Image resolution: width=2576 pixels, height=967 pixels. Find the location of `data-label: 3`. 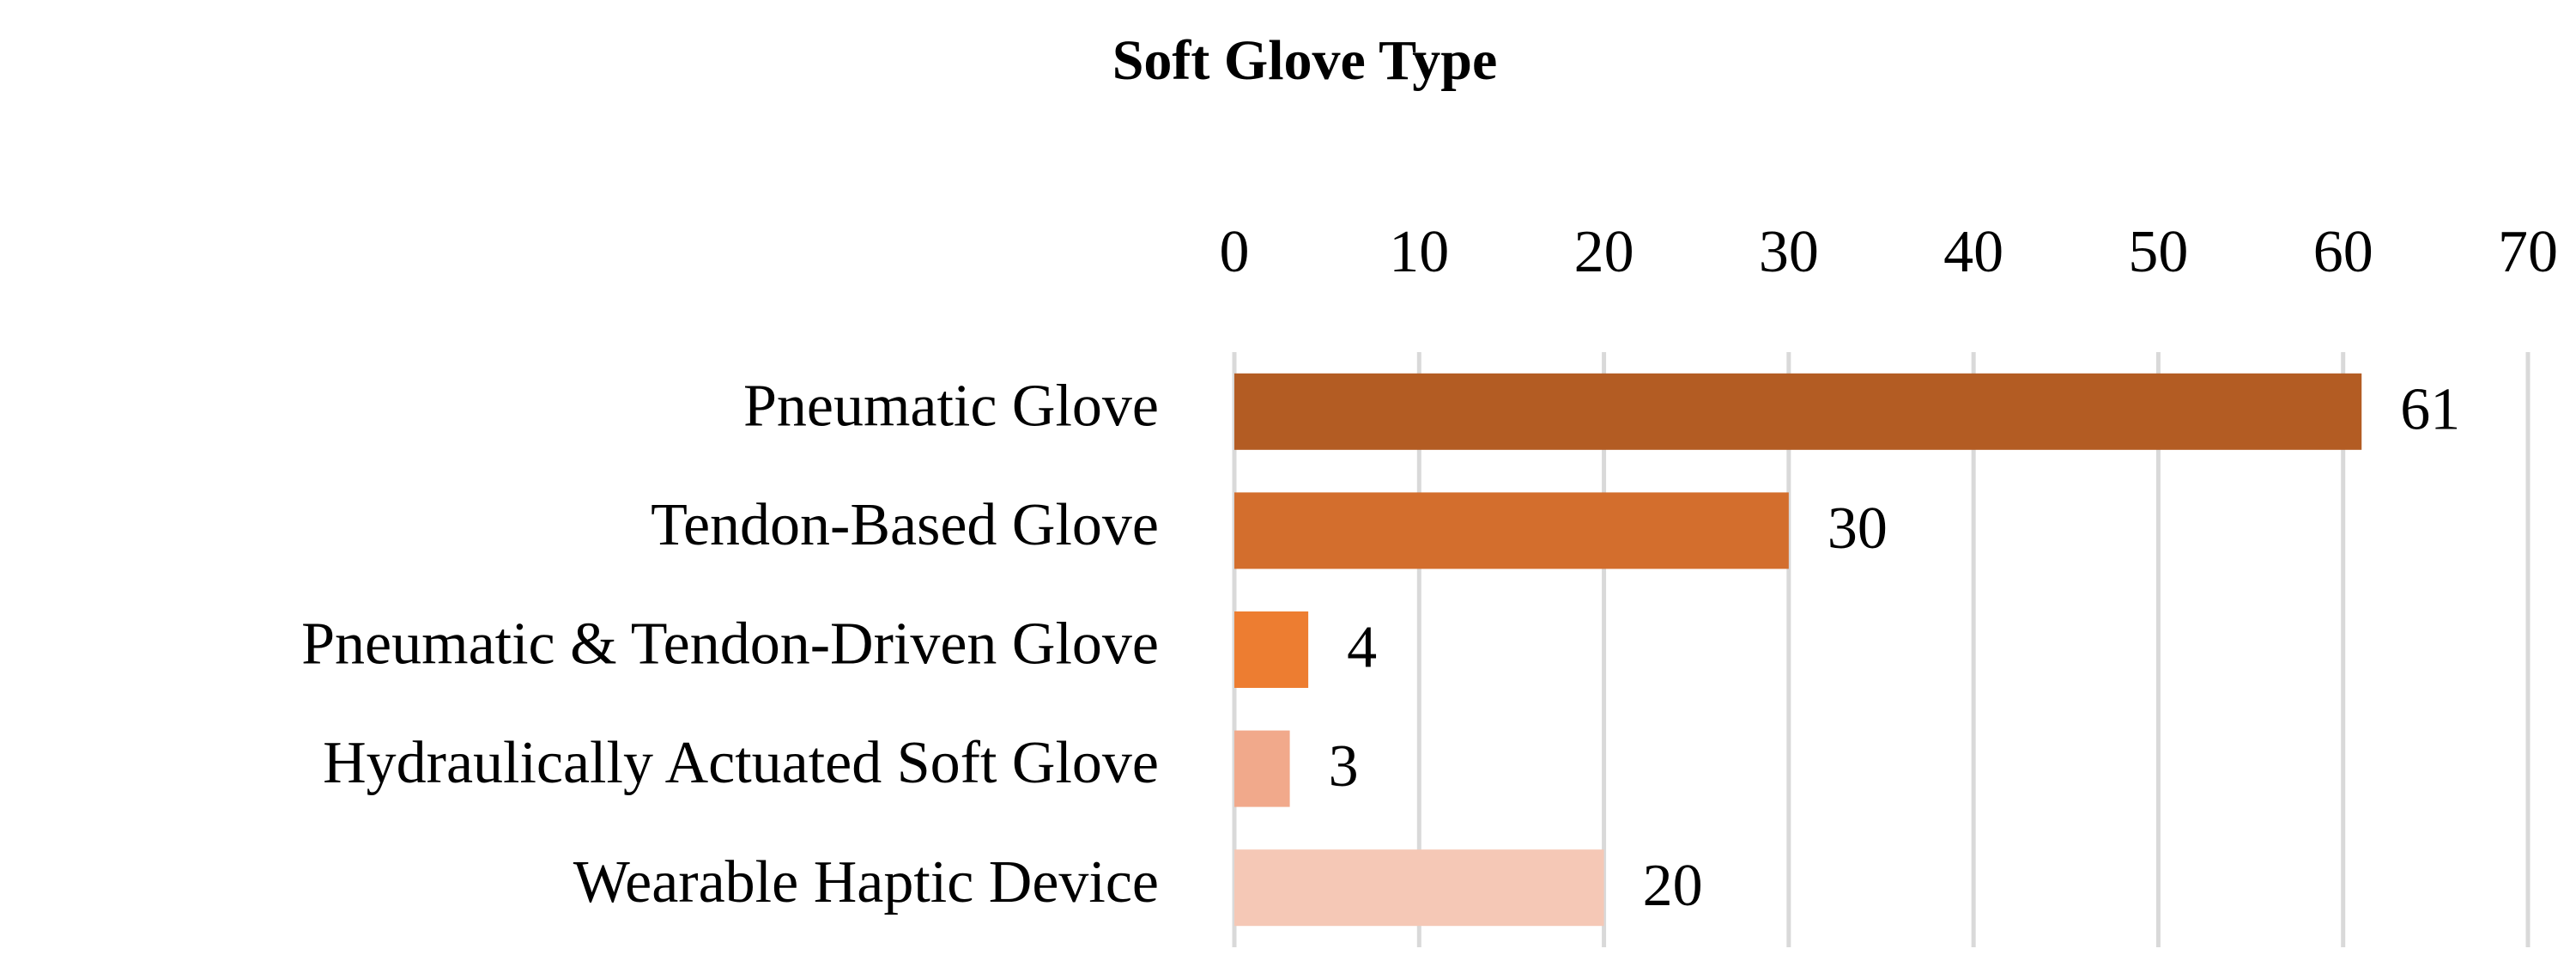

data-label: 3 is located at coordinates (1344, 767).